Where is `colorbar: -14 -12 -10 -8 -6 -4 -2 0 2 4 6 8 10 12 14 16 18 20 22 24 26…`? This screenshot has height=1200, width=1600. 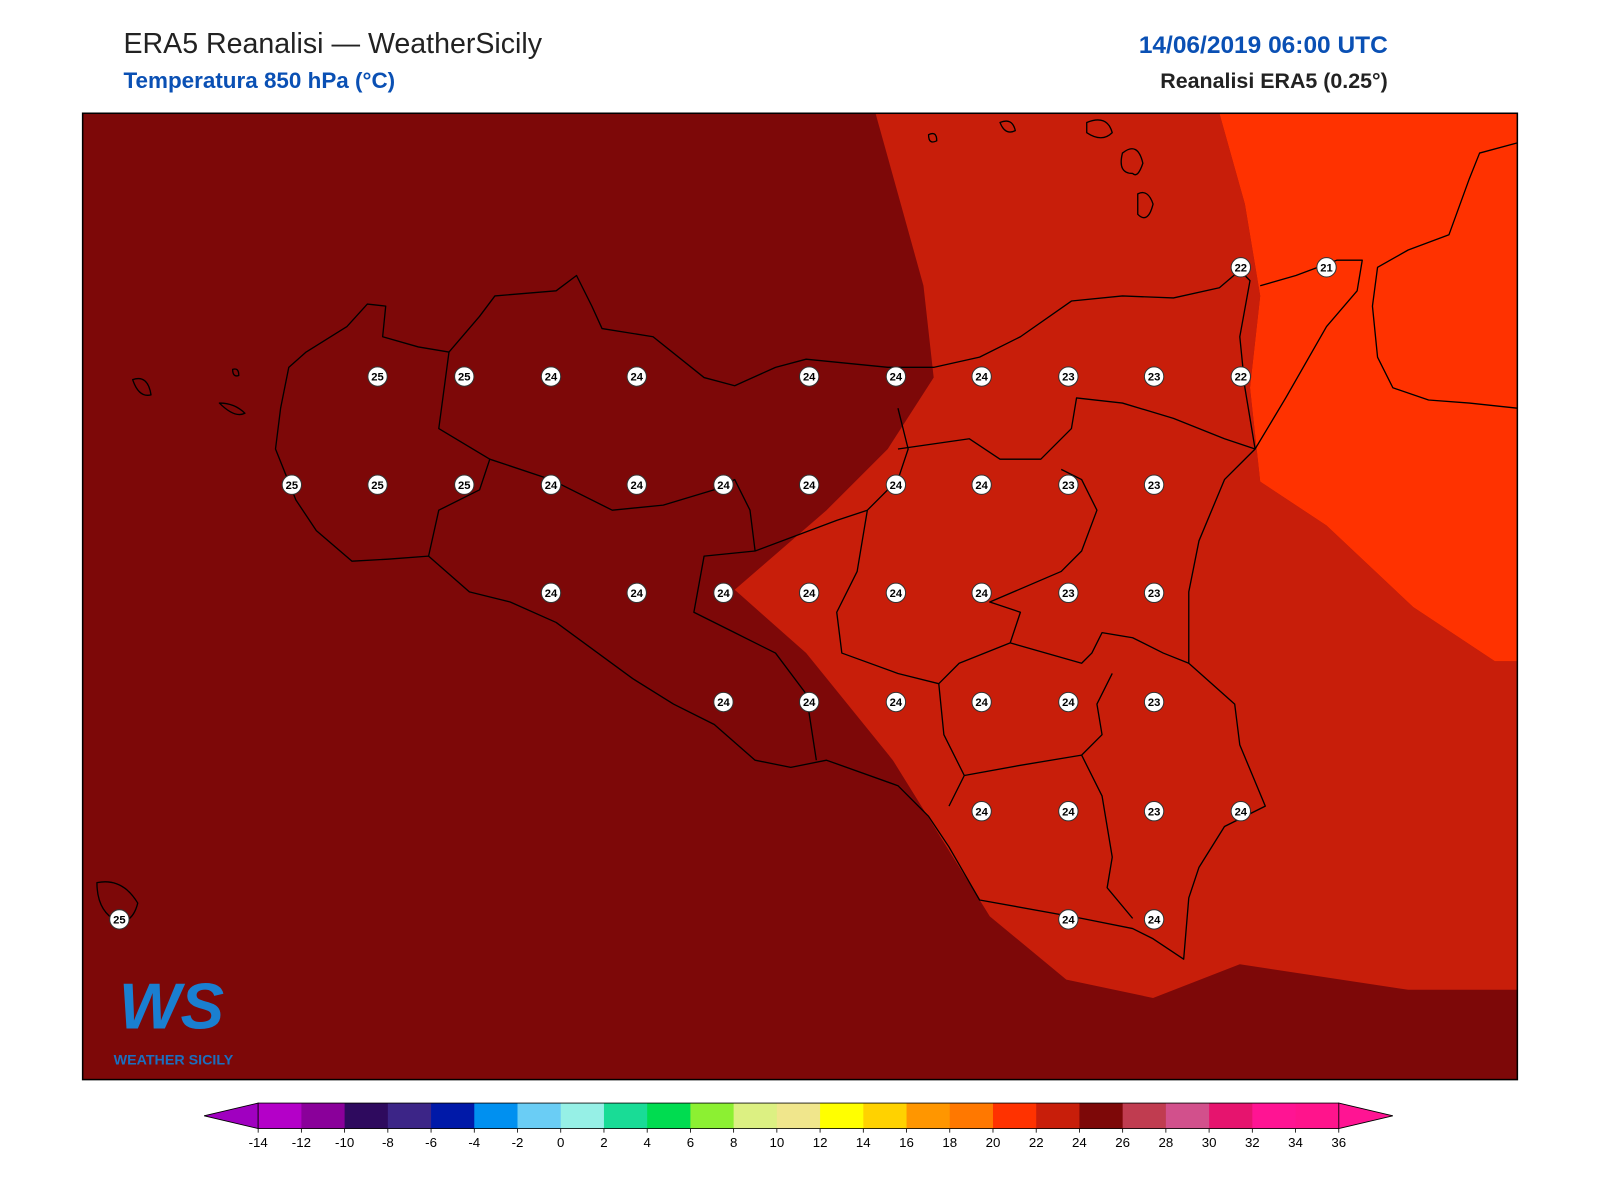
colorbar: -14 -12 -10 -8 -6 -4 -2 0 2 4 6 8 10 12 14 16 18 20 22 24 26… is located at coordinates (798, 1126).